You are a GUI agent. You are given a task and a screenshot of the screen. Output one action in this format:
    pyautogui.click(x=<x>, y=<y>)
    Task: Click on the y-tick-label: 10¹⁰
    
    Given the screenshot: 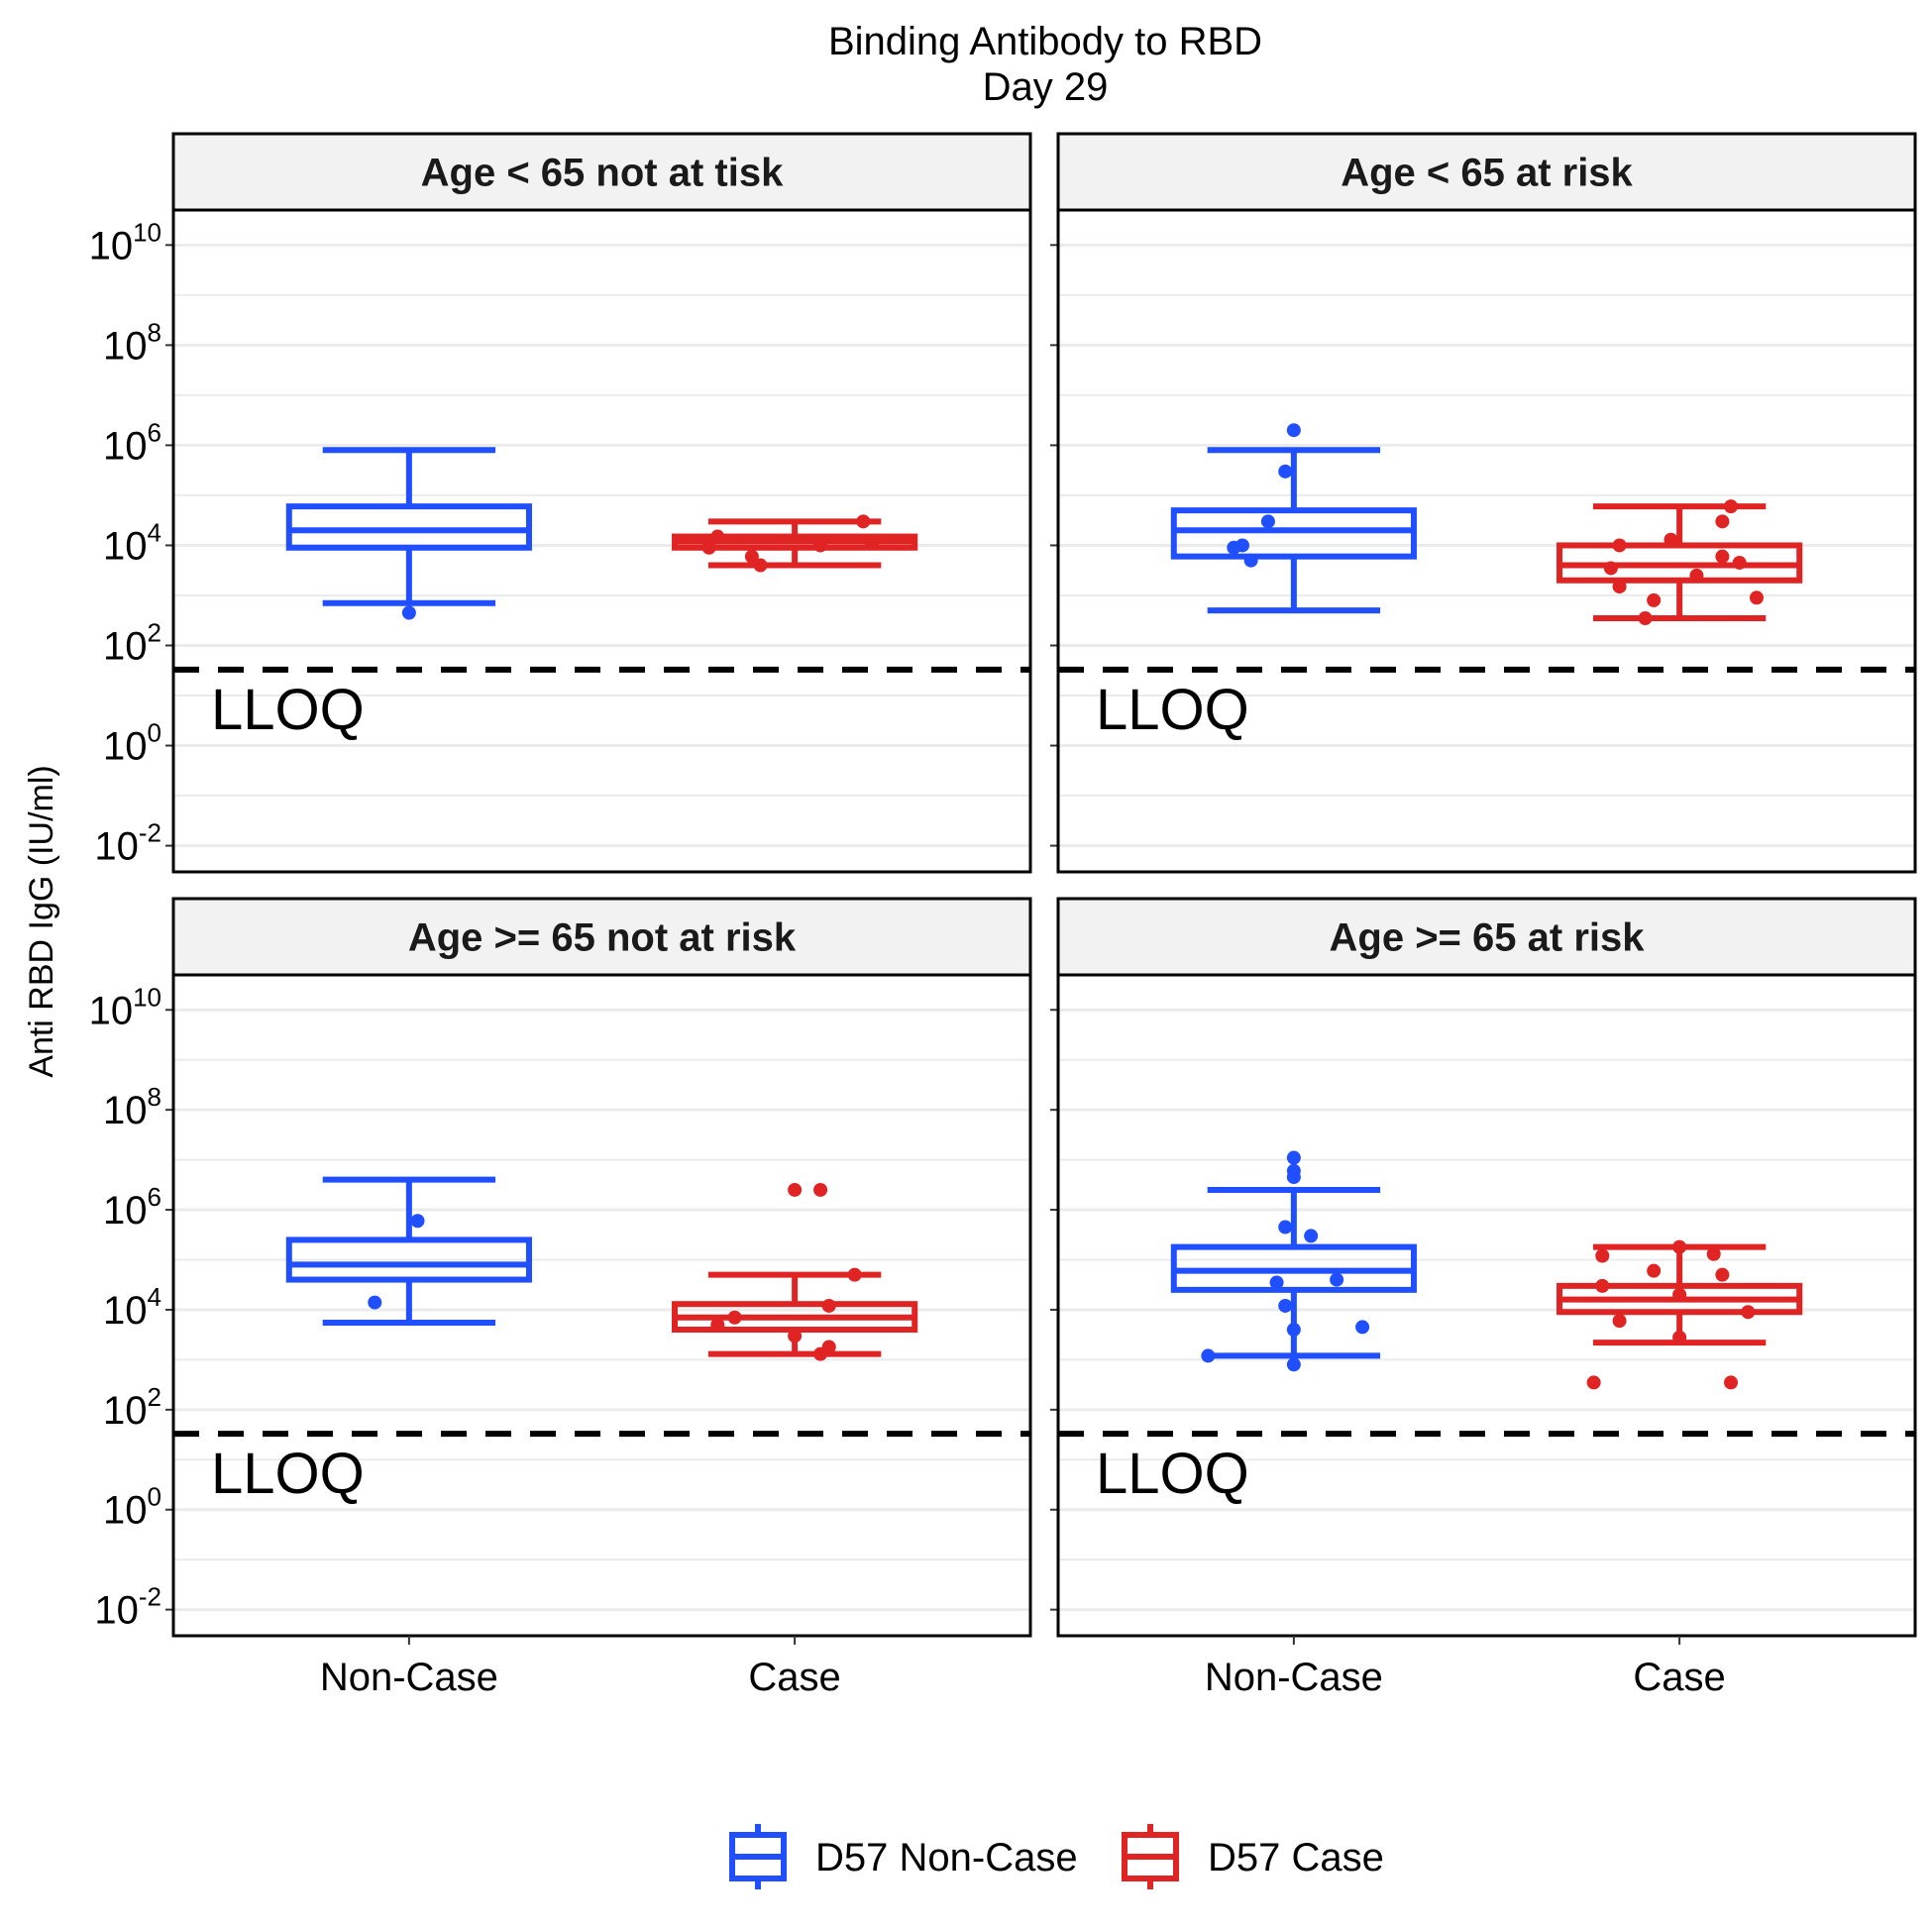 What is the action you would take?
    pyautogui.click(x=125, y=1007)
    